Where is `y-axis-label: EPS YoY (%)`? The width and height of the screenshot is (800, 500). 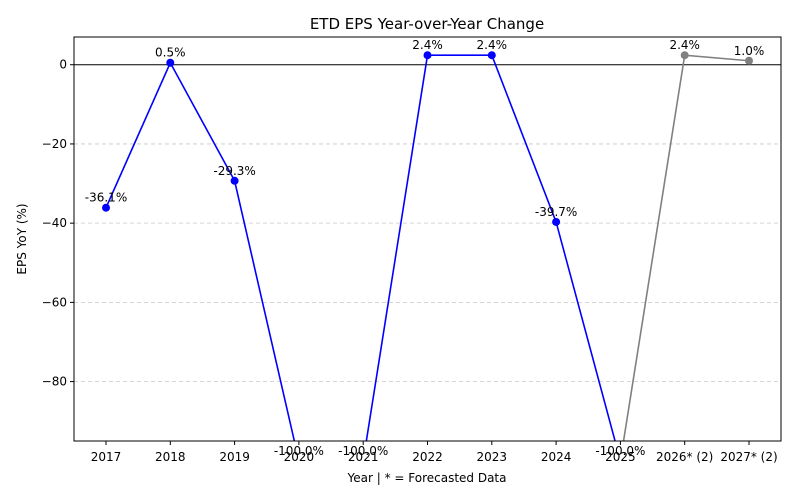
y-axis-label: EPS YoY (%) is located at coordinates (22, 238).